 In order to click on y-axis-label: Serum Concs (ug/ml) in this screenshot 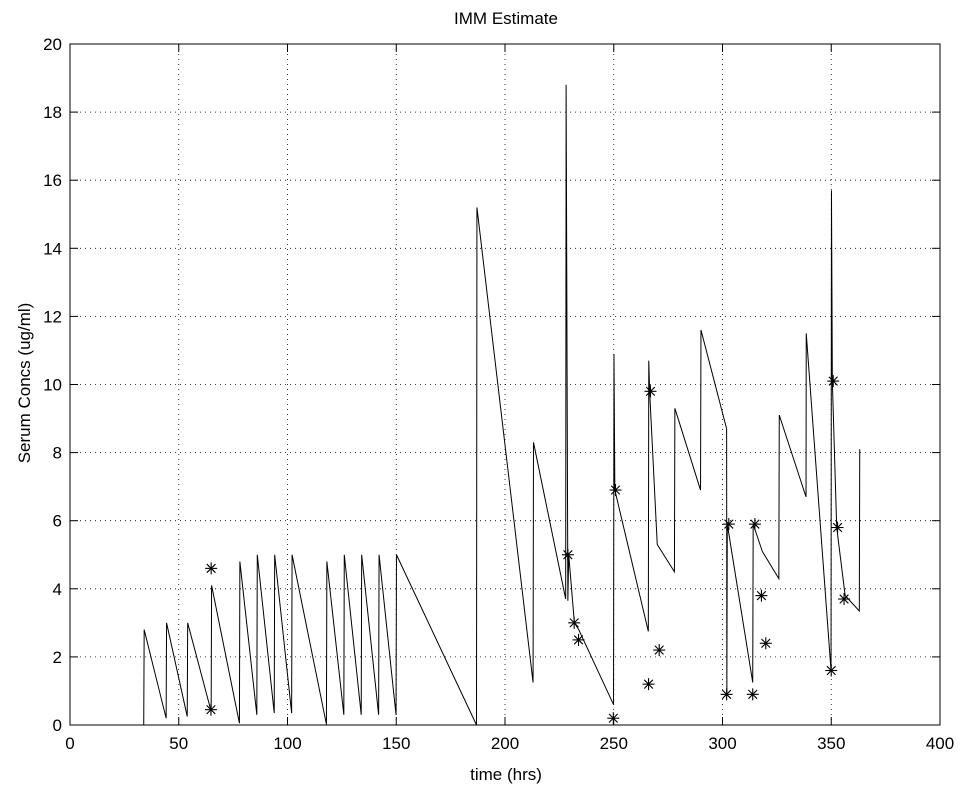, I will do `click(24, 383)`.